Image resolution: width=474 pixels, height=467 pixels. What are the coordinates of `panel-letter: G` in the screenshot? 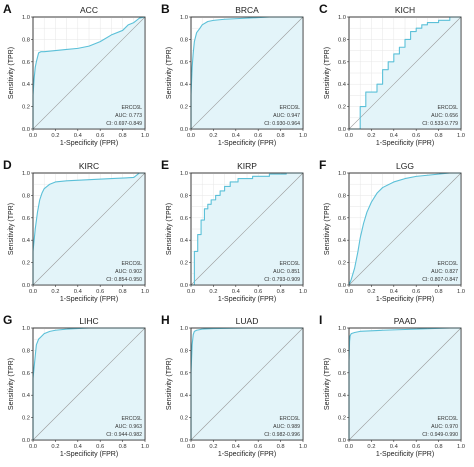 It's located at (7, 320).